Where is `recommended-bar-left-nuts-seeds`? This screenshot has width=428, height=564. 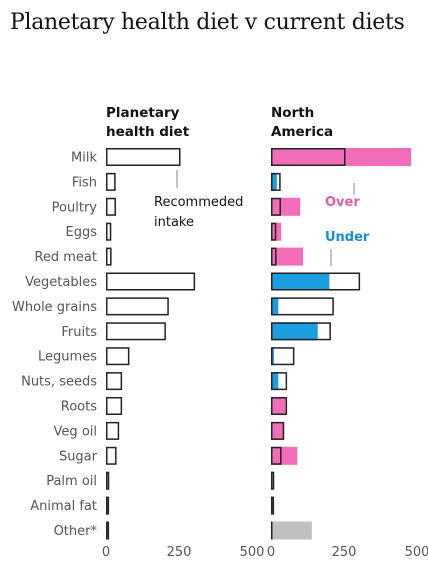 recommended-bar-left-nuts-seeds is located at coordinates (114, 381).